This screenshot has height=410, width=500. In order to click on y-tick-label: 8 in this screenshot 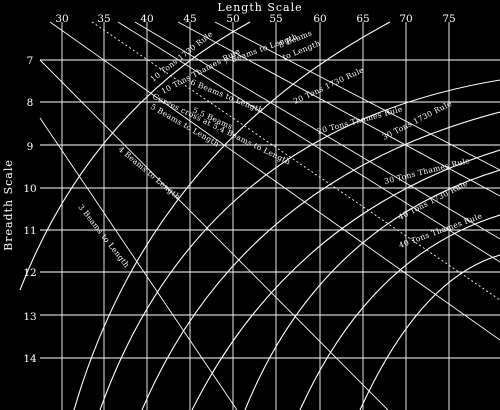, I will do `click(30, 103)`.